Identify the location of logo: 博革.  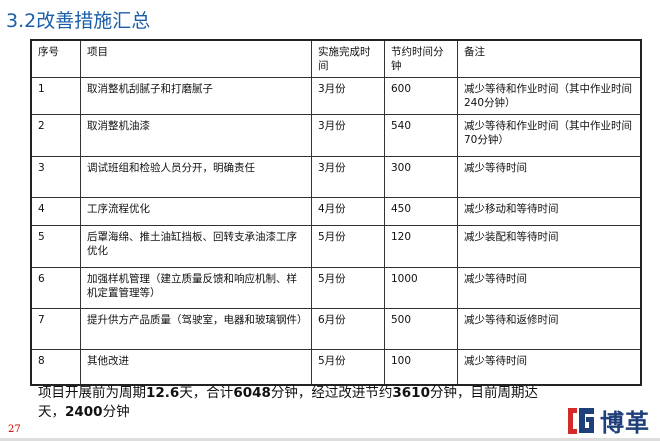
(608, 420).